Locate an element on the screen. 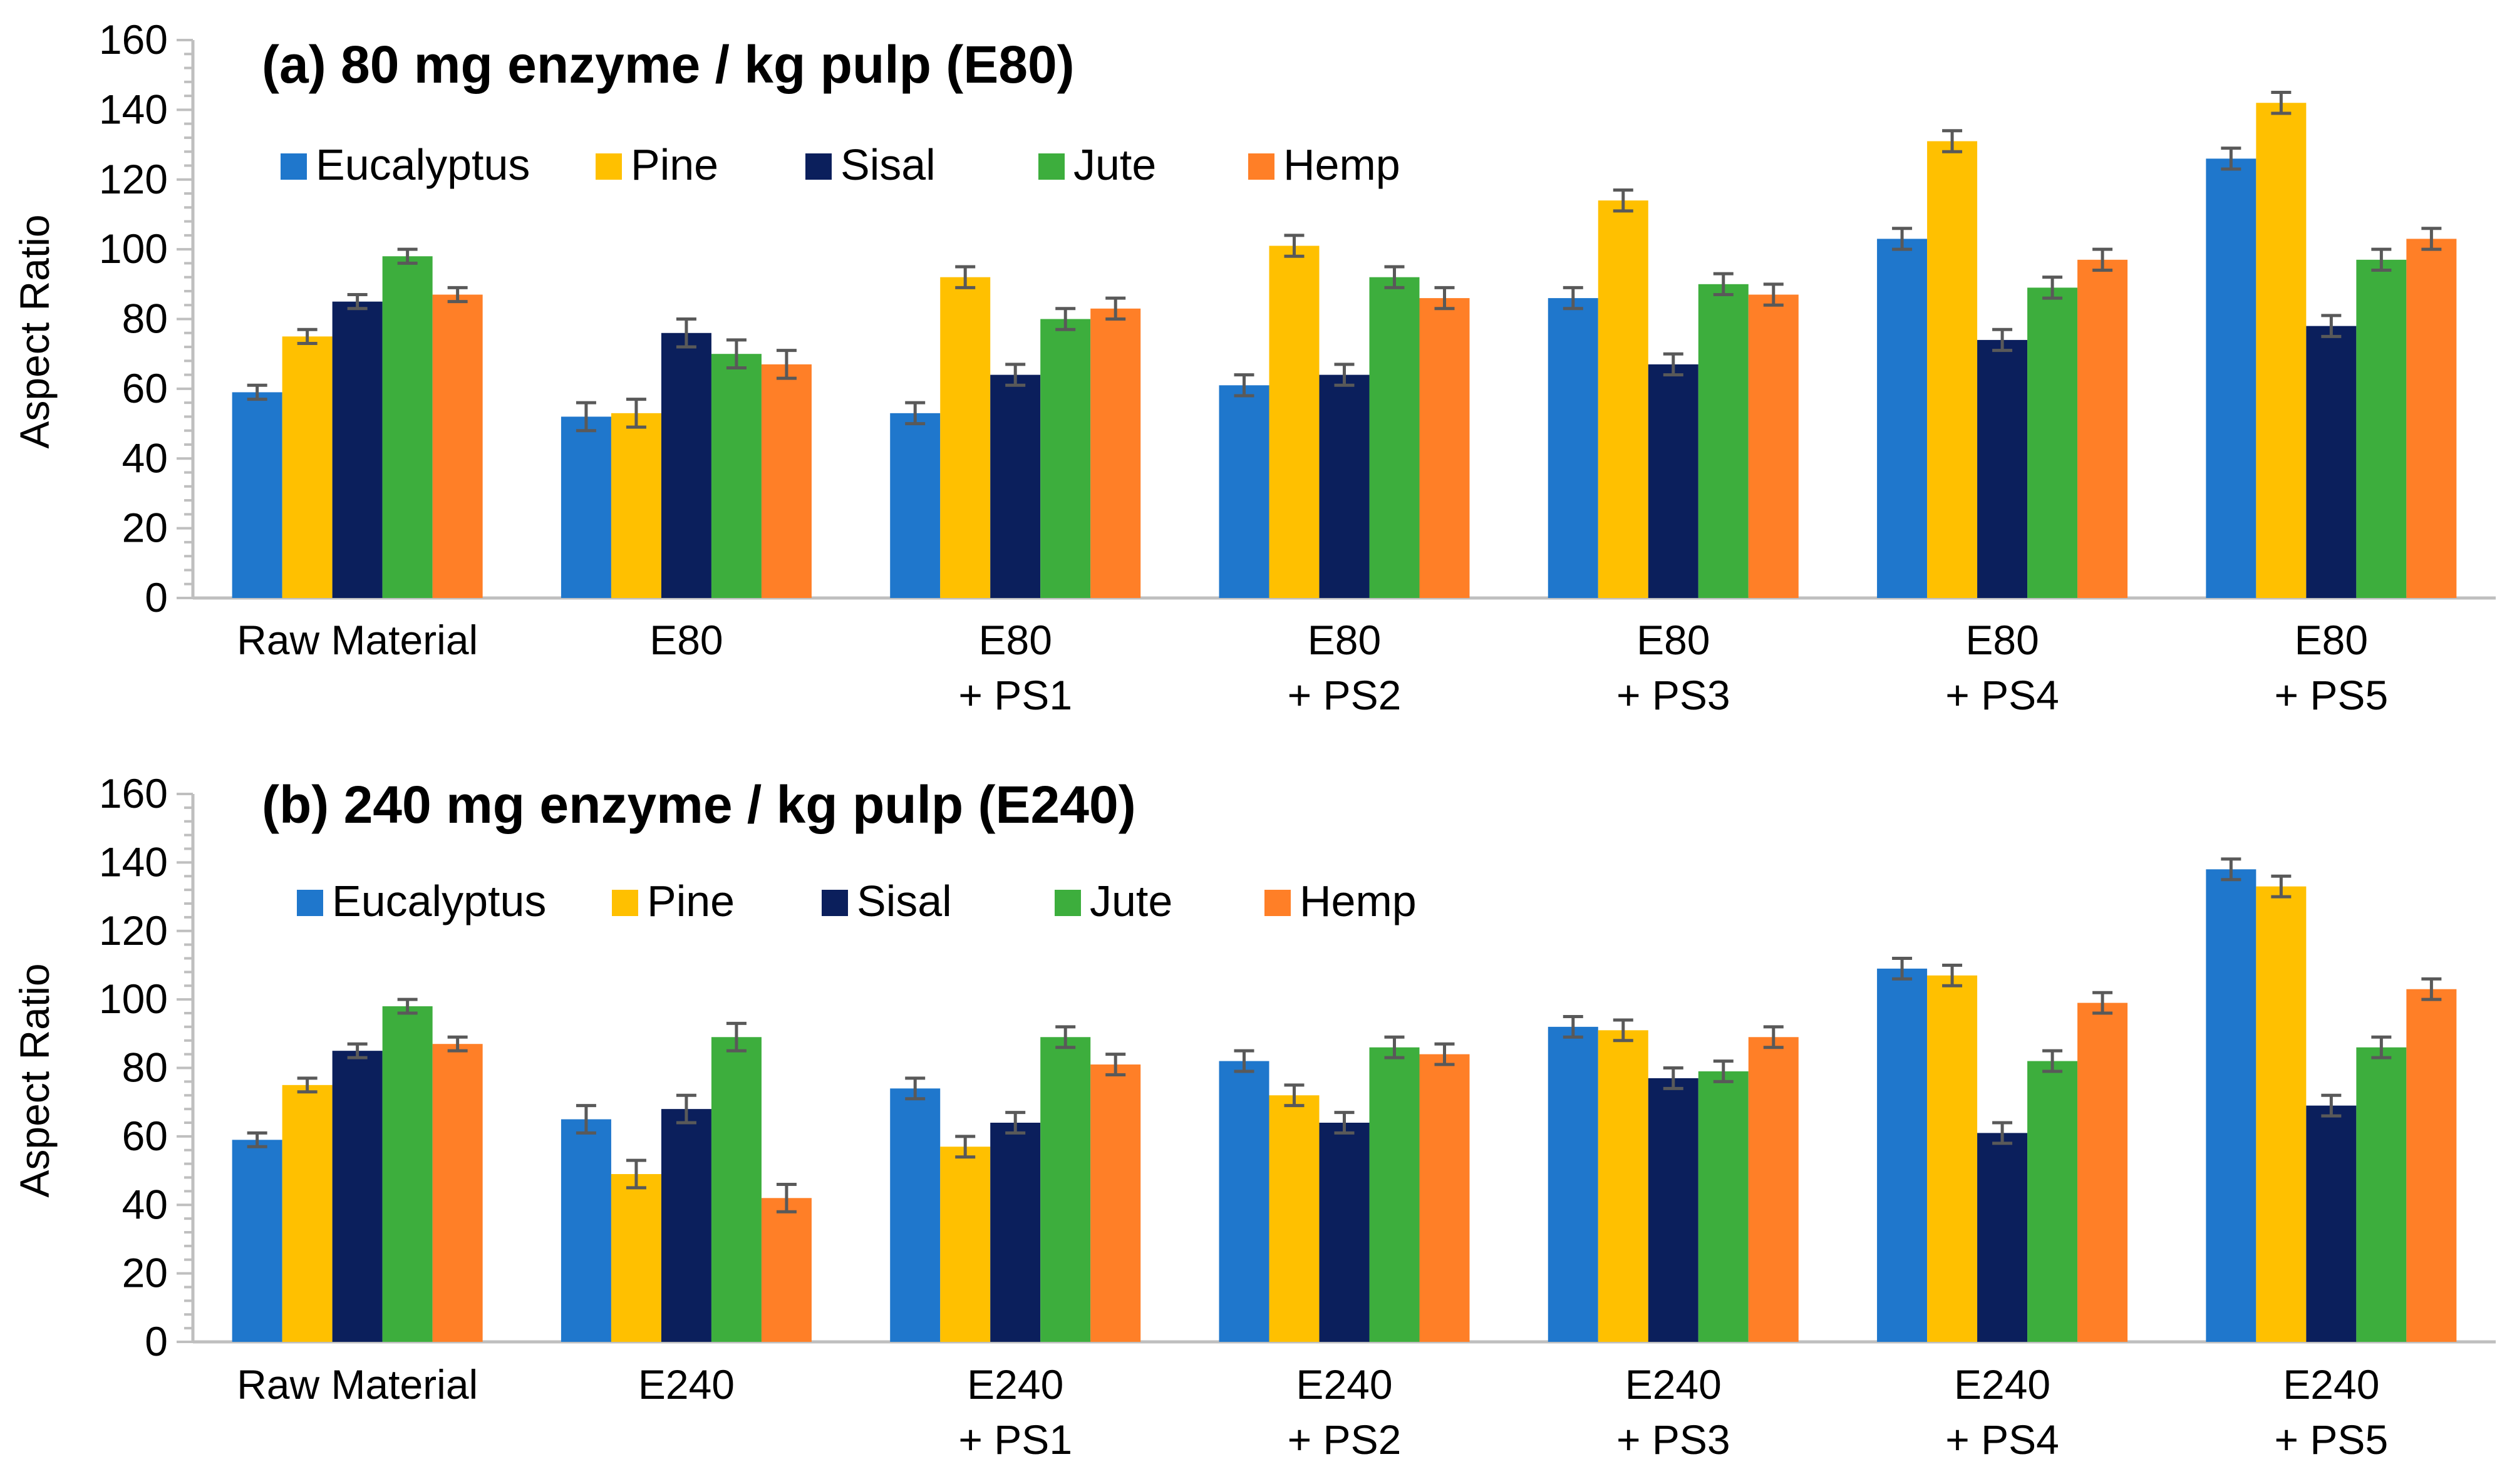 This screenshot has width=2507, height=1484. legend-swatch-sisal is located at coordinates (818, 166).